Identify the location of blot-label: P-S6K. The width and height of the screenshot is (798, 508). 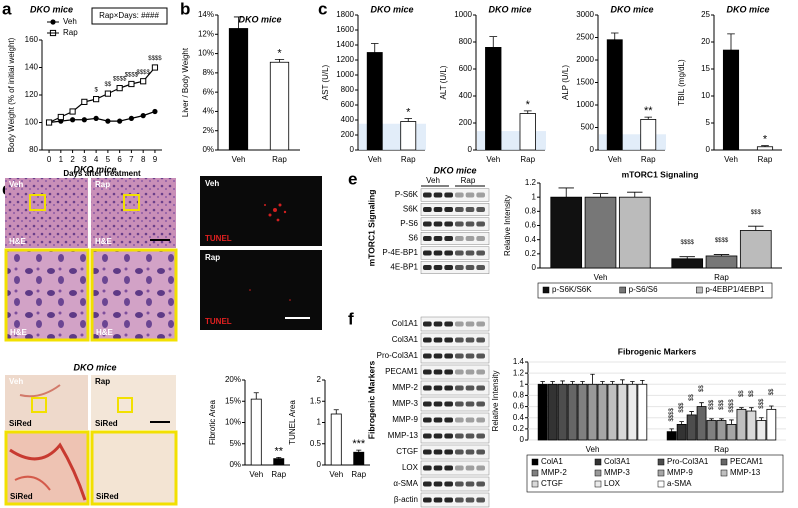
(407, 194).